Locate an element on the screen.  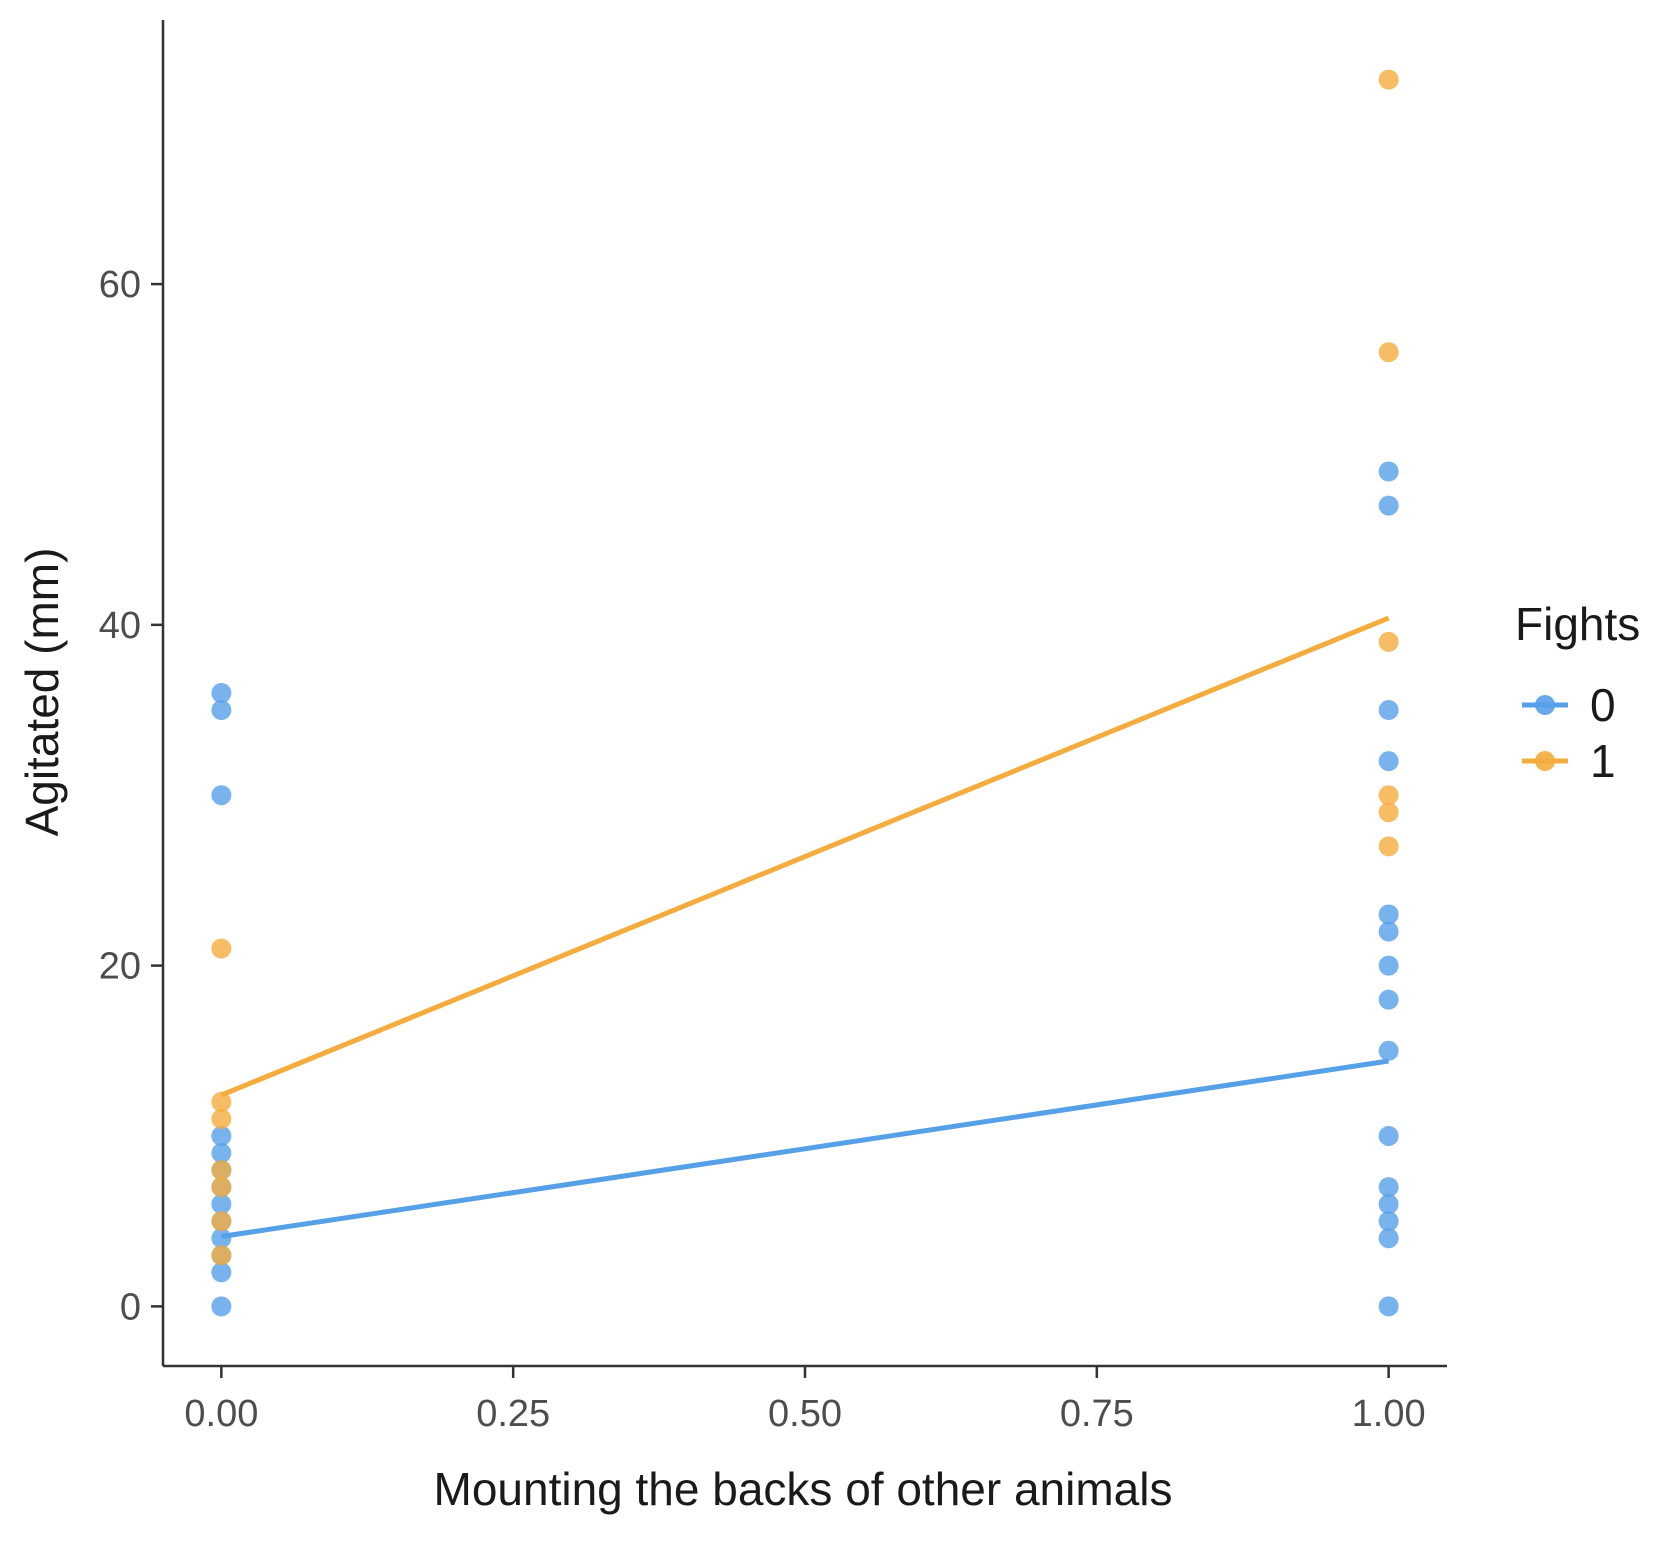
x-tick-label: 0.00 is located at coordinates (221, 1414).